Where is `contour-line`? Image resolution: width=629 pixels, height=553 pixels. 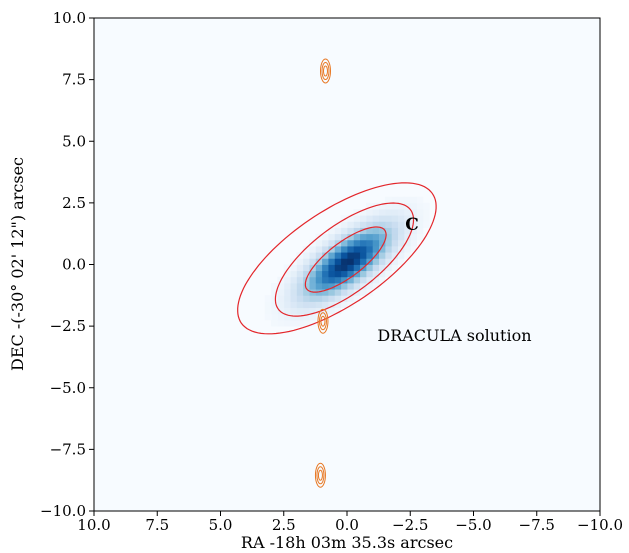 contour-line is located at coordinates (345, 259).